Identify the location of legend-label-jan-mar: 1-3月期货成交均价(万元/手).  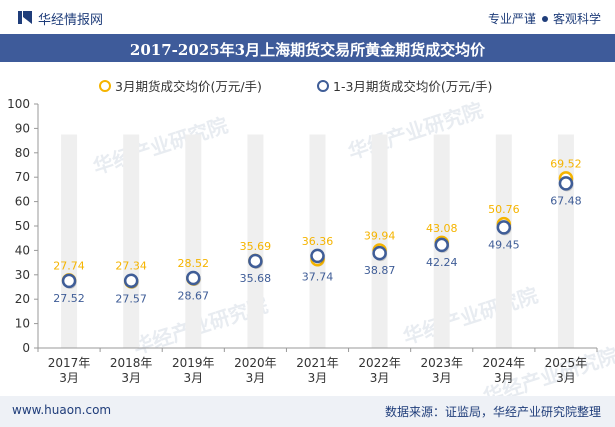
(413, 86).